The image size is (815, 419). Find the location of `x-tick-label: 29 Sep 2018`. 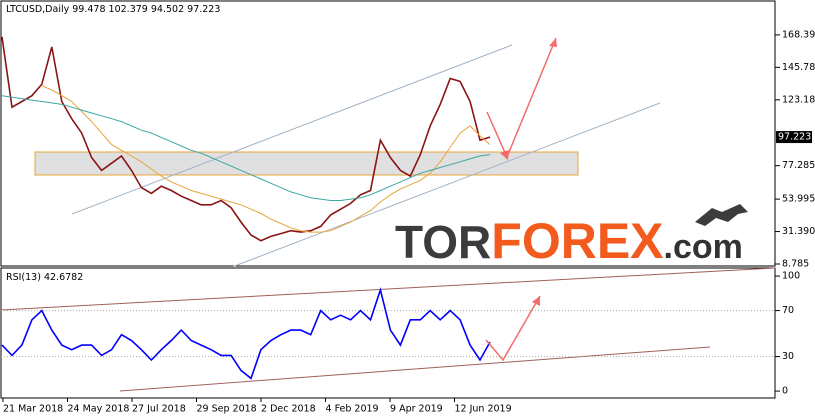

x-tick-label: 29 Sep 2018 is located at coordinates (227, 409).